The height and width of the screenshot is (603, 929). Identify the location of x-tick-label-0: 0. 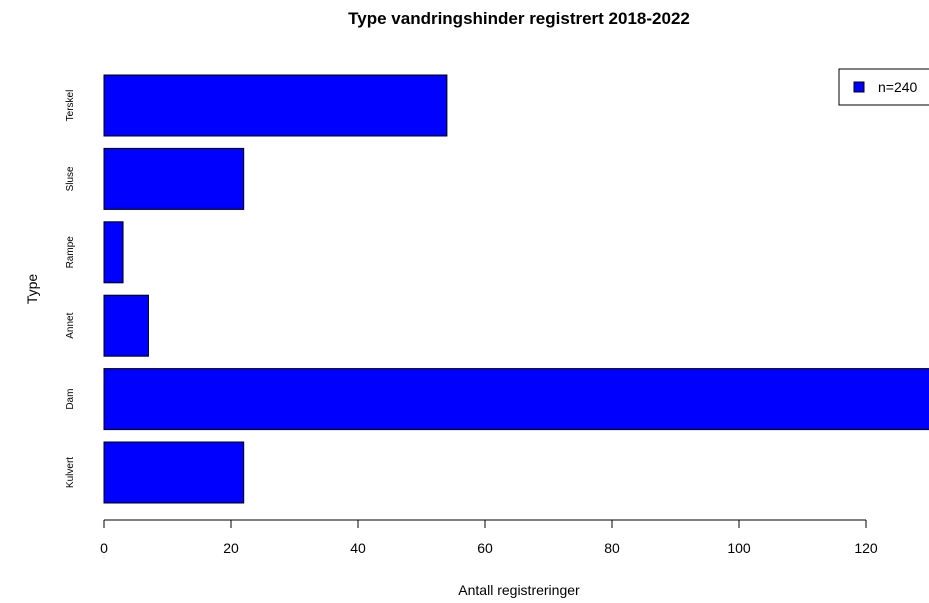
(104, 548).